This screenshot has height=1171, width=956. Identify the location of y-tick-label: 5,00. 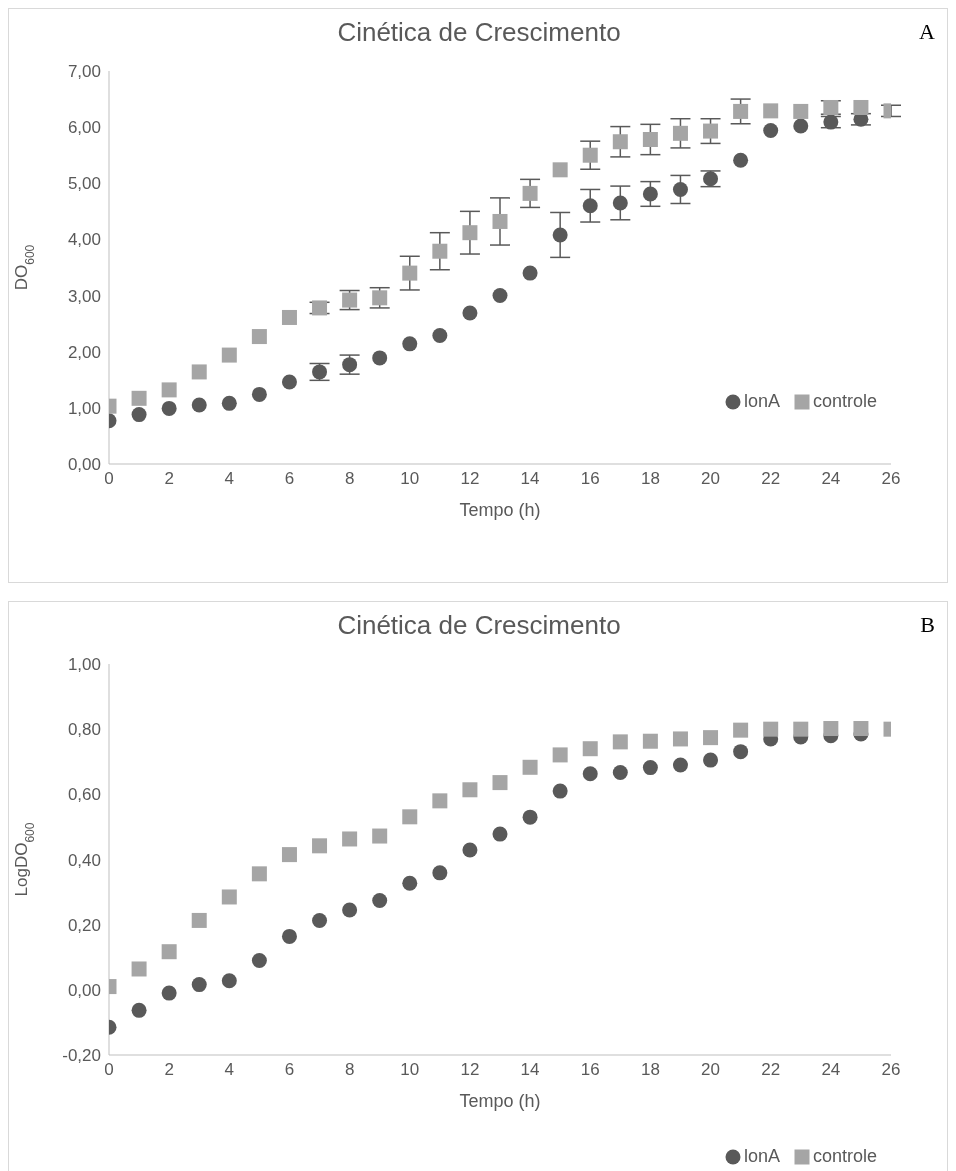
(84, 184).